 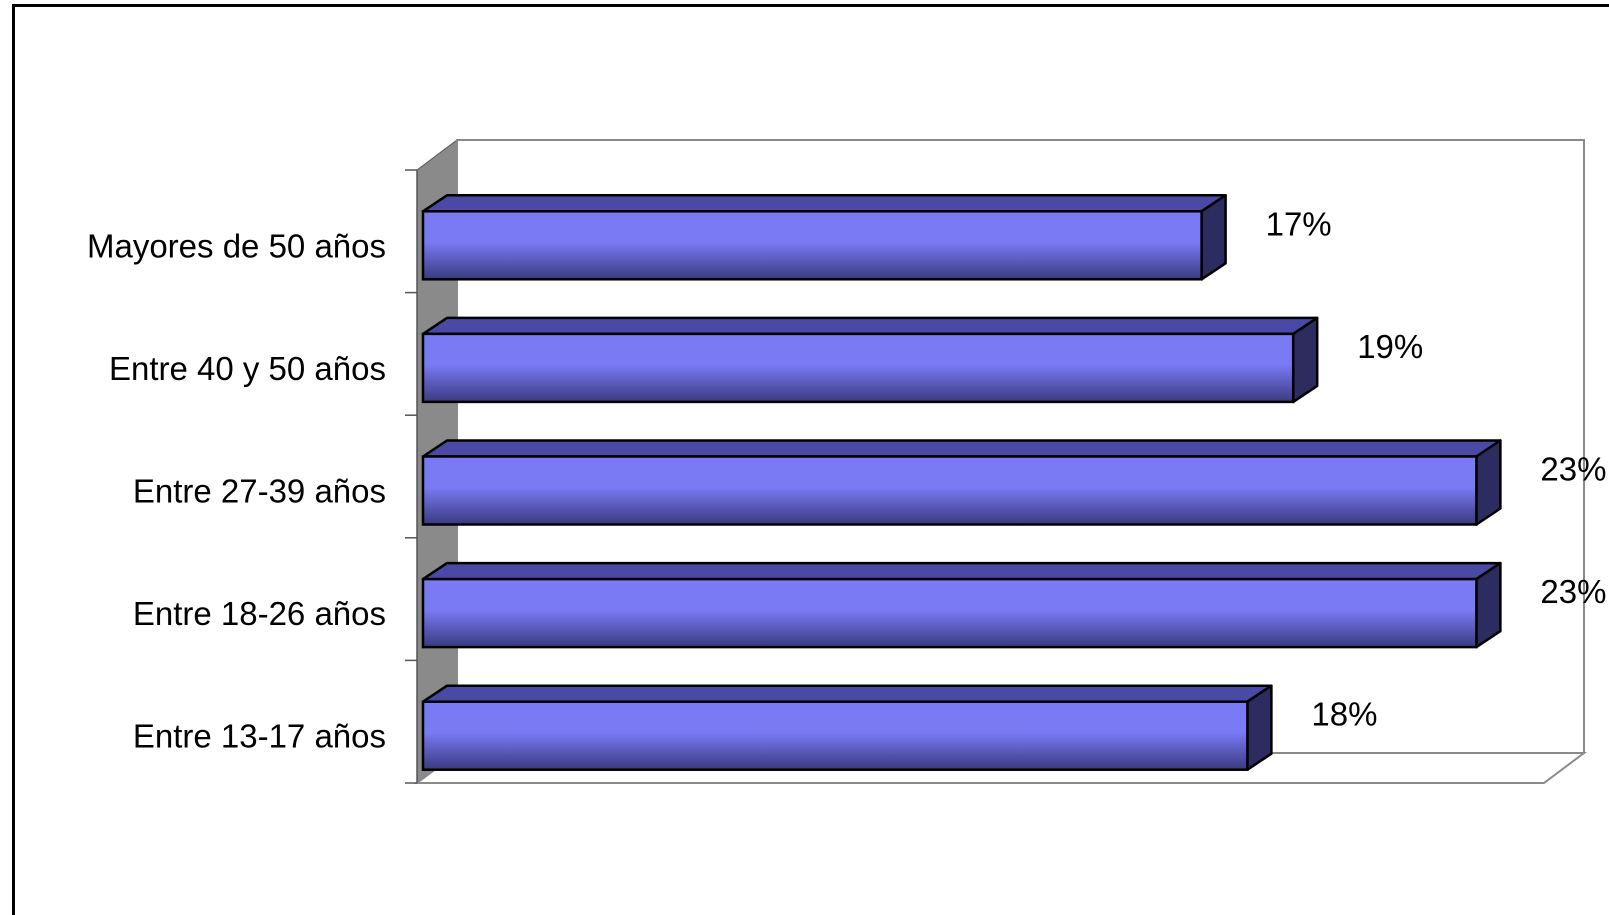 I want to click on category-label: Mayores de 50 años, so click(x=236, y=245).